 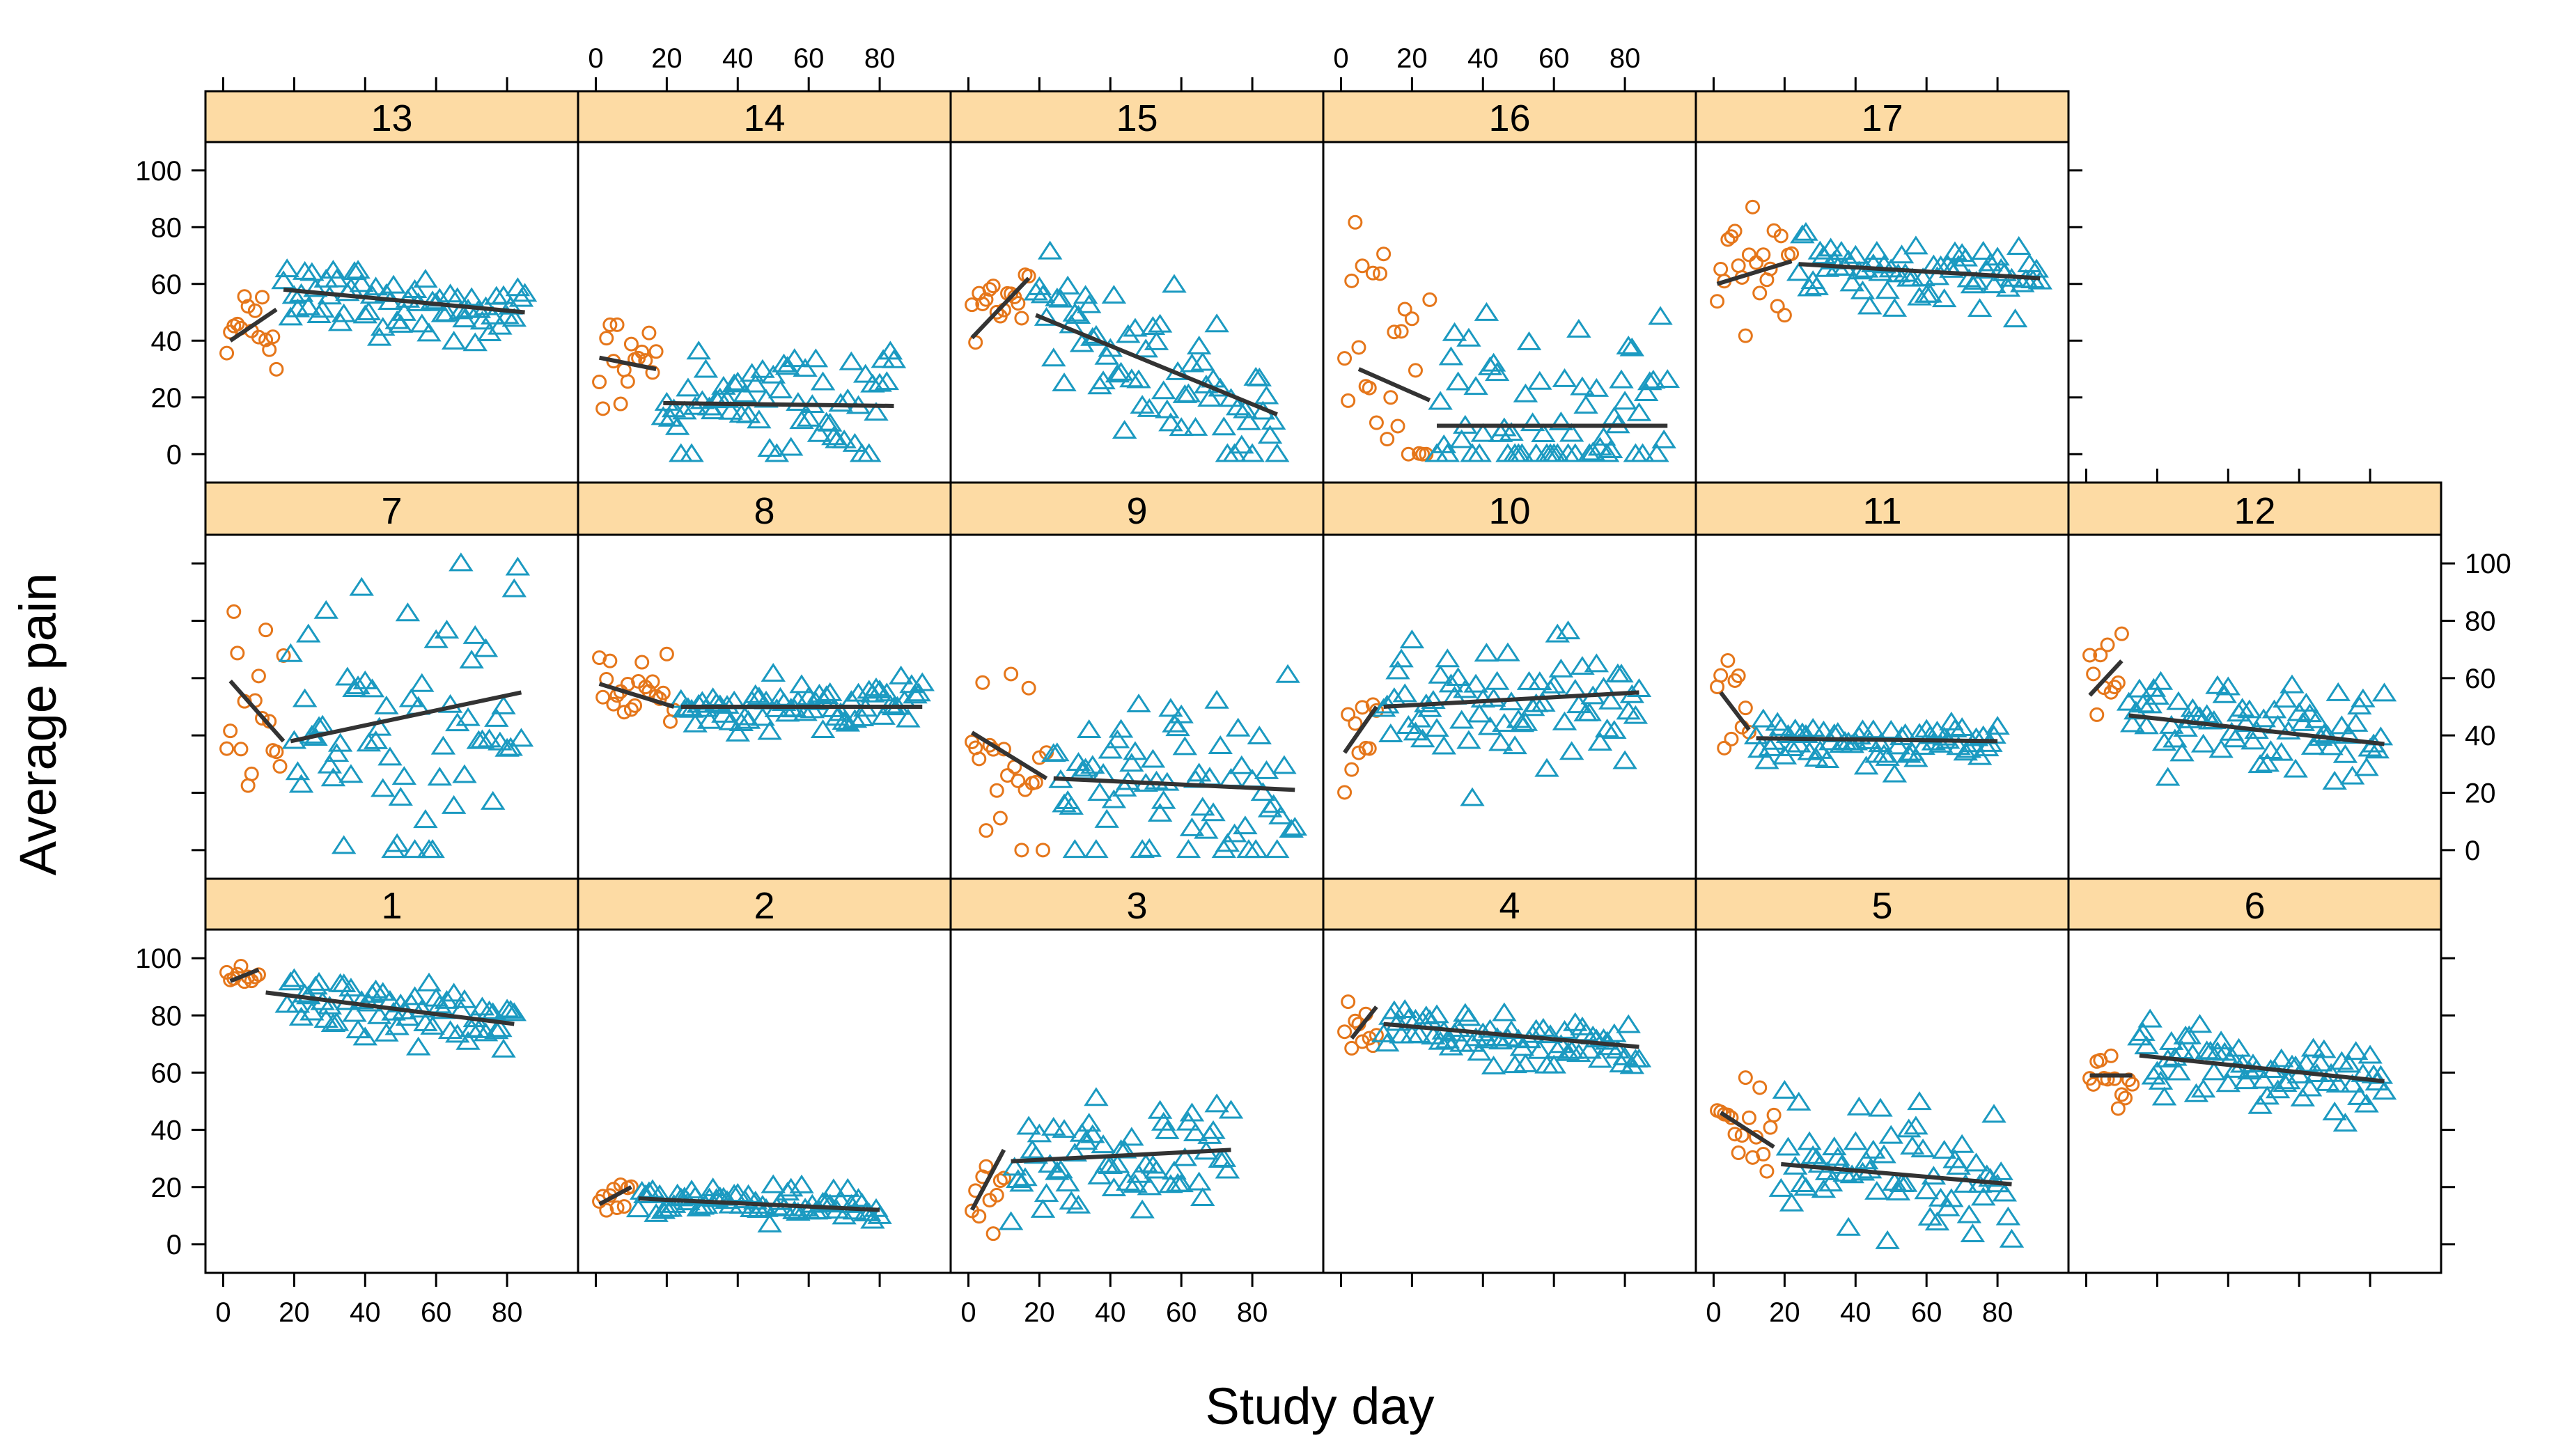 I want to click on strip-title-16: 16, so click(x=1509, y=118).